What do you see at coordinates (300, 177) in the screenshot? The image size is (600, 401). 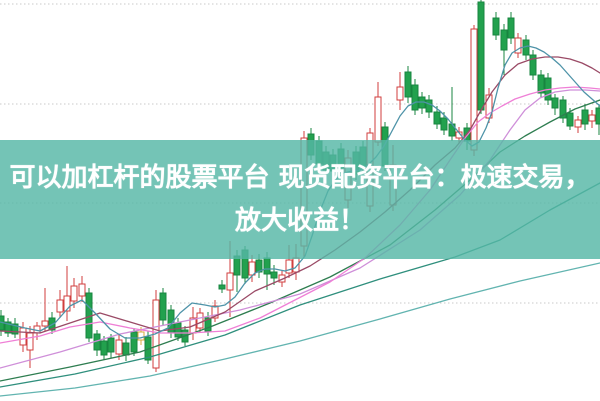 I see `promo-banner-line-1: 可以加杠杆的股票平台 现货配资平台：极速交易，` at bounding box center [300, 177].